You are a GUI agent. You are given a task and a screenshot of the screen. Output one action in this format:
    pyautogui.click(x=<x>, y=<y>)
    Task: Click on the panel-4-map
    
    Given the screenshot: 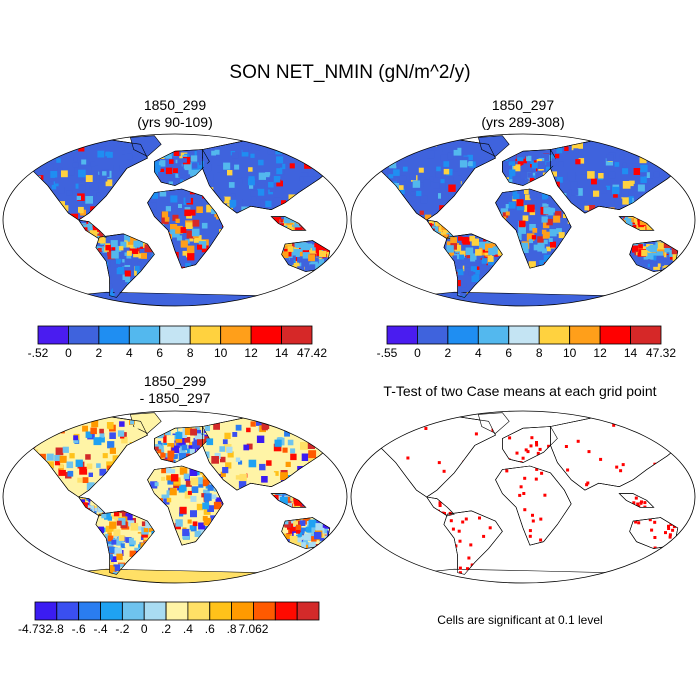 What is the action you would take?
    pyautogui.click(x=523, y=497)
    